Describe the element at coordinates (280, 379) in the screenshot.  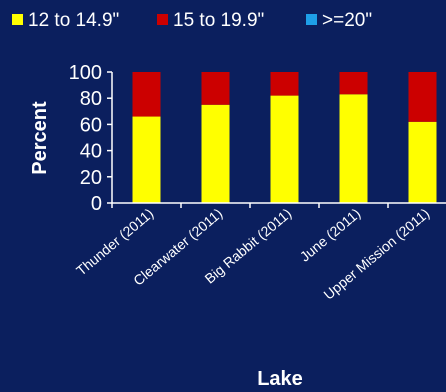
I see `x-axis-title: Lake` at that location.